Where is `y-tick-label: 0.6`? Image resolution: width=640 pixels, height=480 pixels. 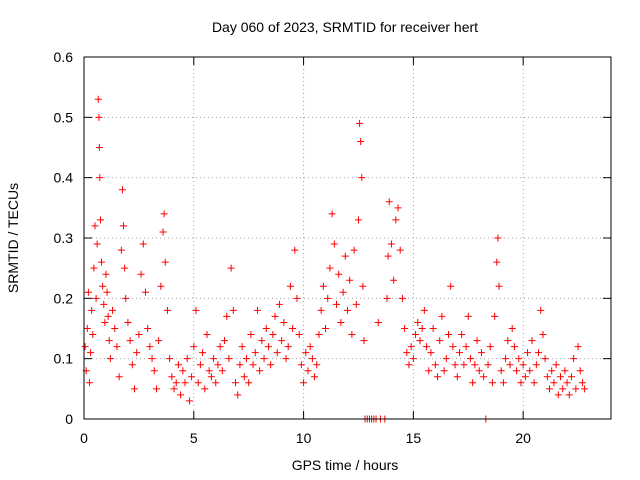 y-tick-label: 0.6 is located at coordinates (64, 57).